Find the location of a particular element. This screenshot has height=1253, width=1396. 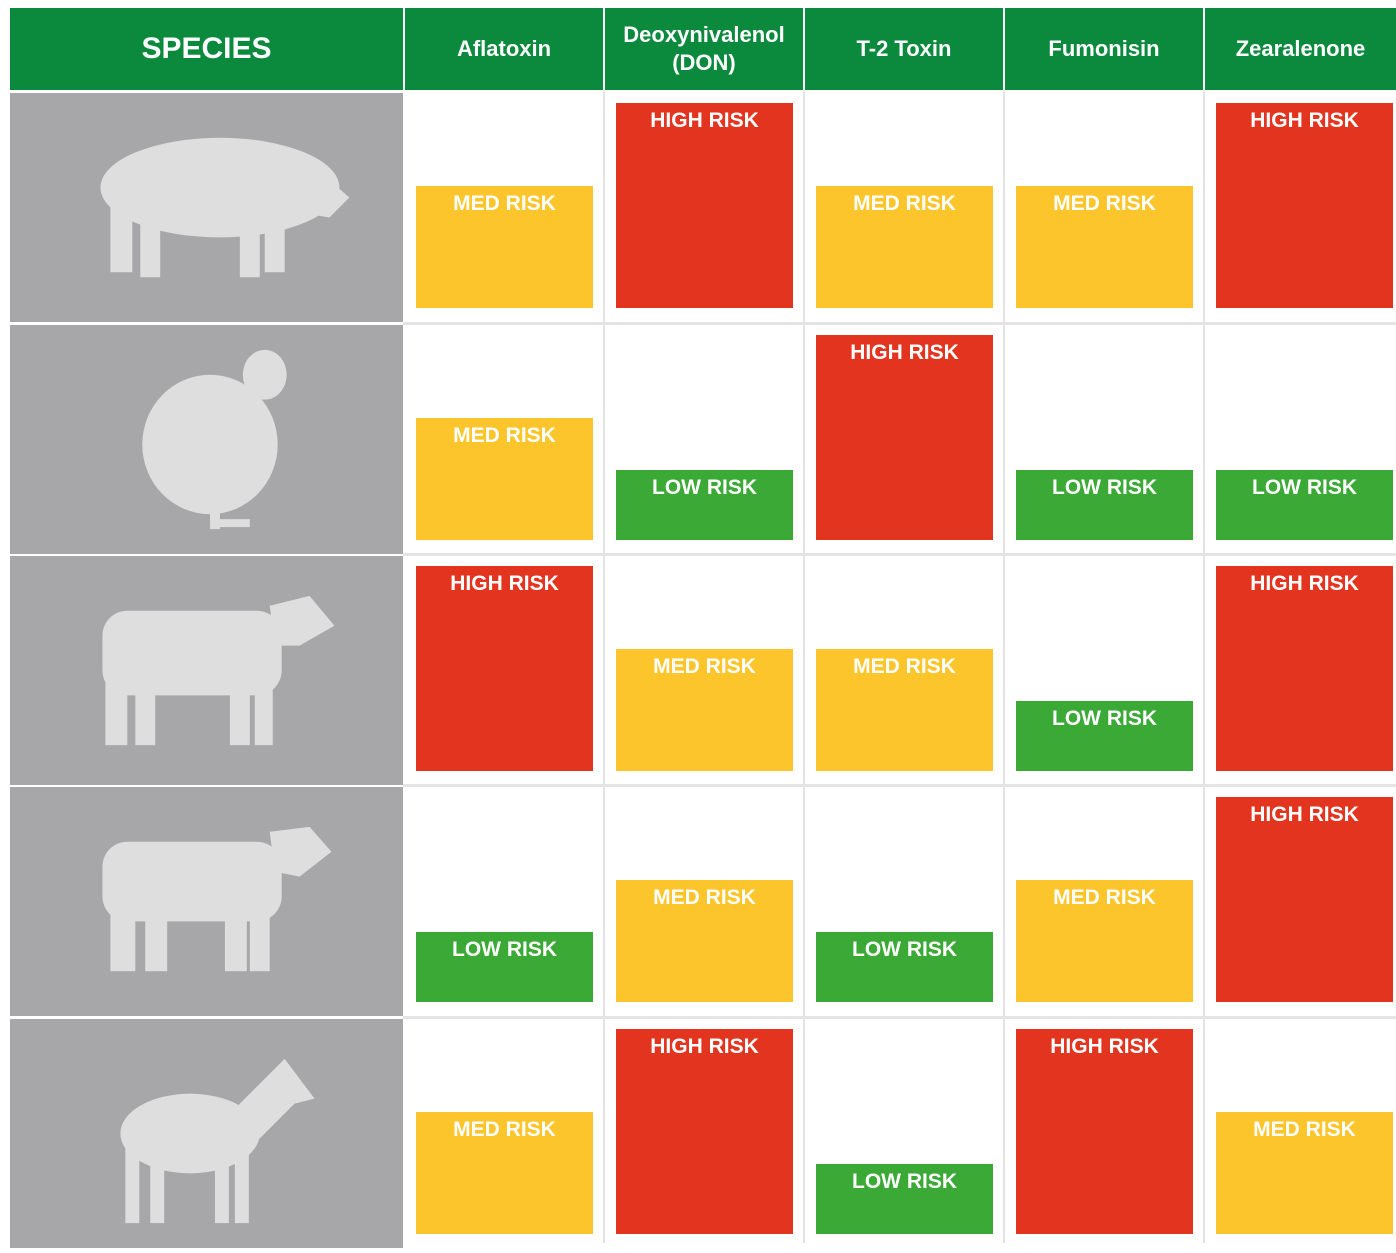

column-header: Zearalenone is located at coordinates (1300, 49).